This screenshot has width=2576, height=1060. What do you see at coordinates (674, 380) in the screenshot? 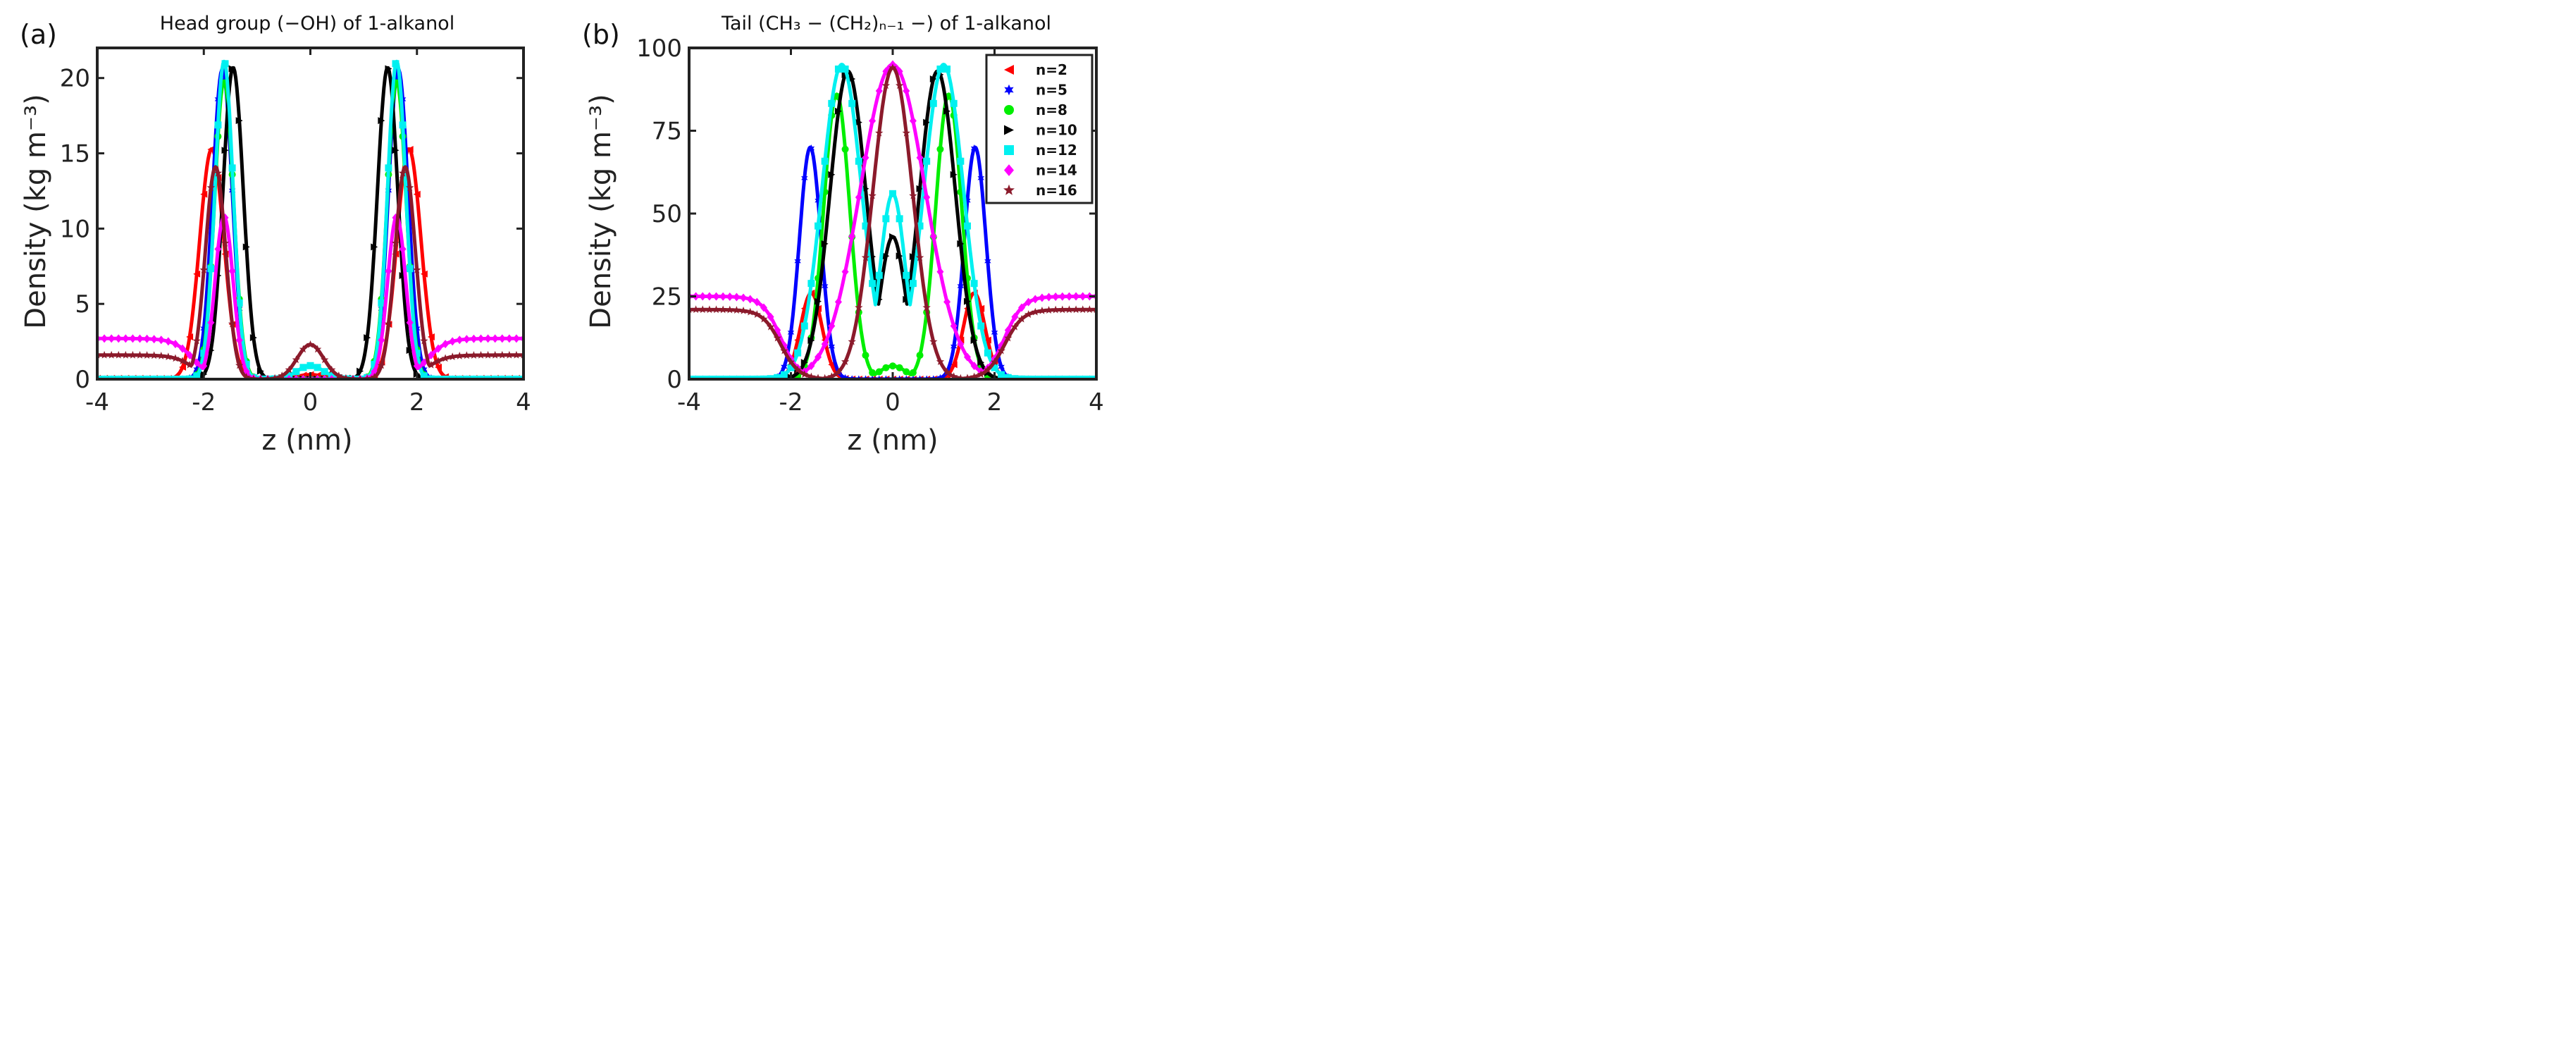
I see `y-tick-label: 0` at bounding box center [674, 380].